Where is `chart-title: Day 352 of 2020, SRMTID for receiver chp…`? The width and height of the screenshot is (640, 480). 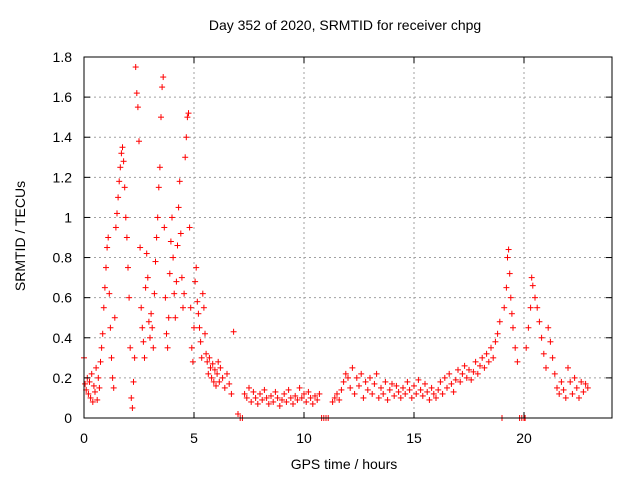
chart-title: Day 352 of 2020, SRMTID for receiver chp… is located at coordinates (345, 25).